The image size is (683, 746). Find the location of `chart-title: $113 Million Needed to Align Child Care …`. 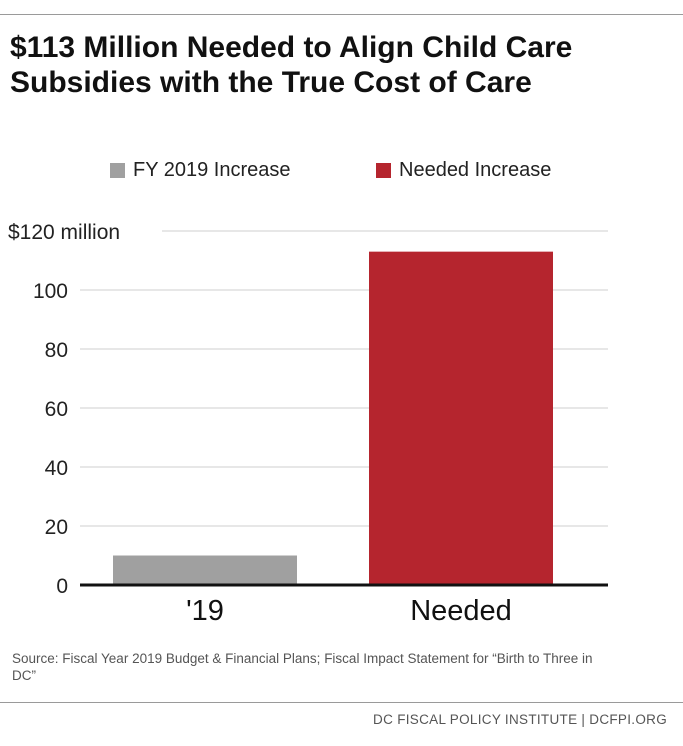

chart-title: $113 Million Needed to Align Child Care … is located at coordinates (291, 65).